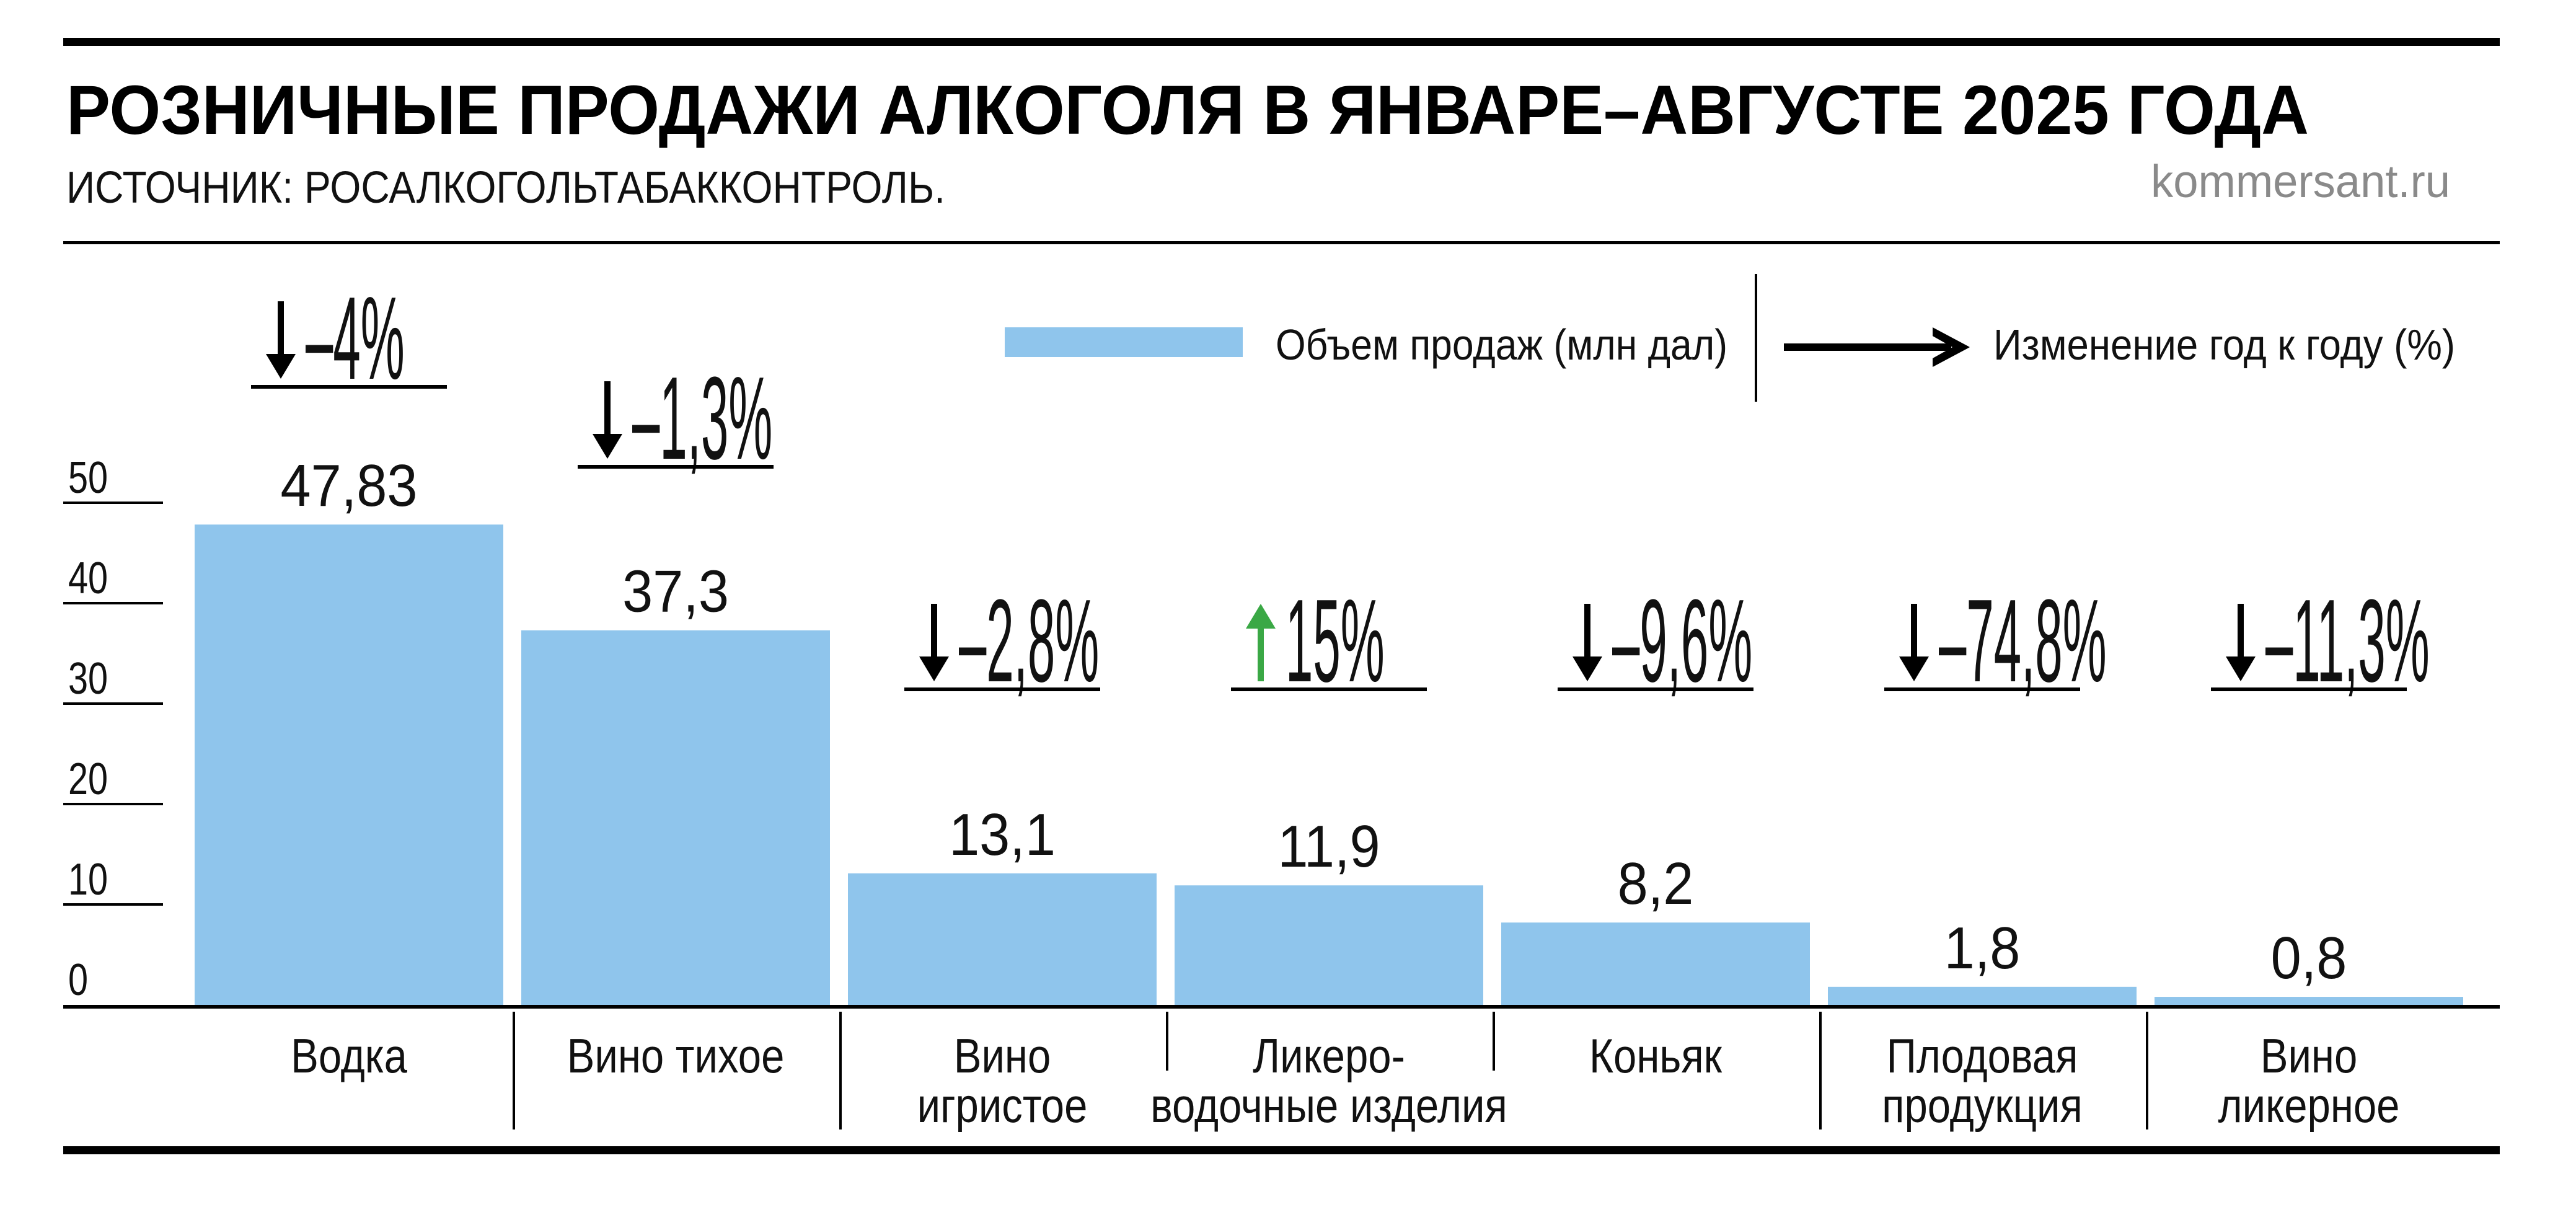  I want to click on category-label: ликерное, so click(2309, 1106).